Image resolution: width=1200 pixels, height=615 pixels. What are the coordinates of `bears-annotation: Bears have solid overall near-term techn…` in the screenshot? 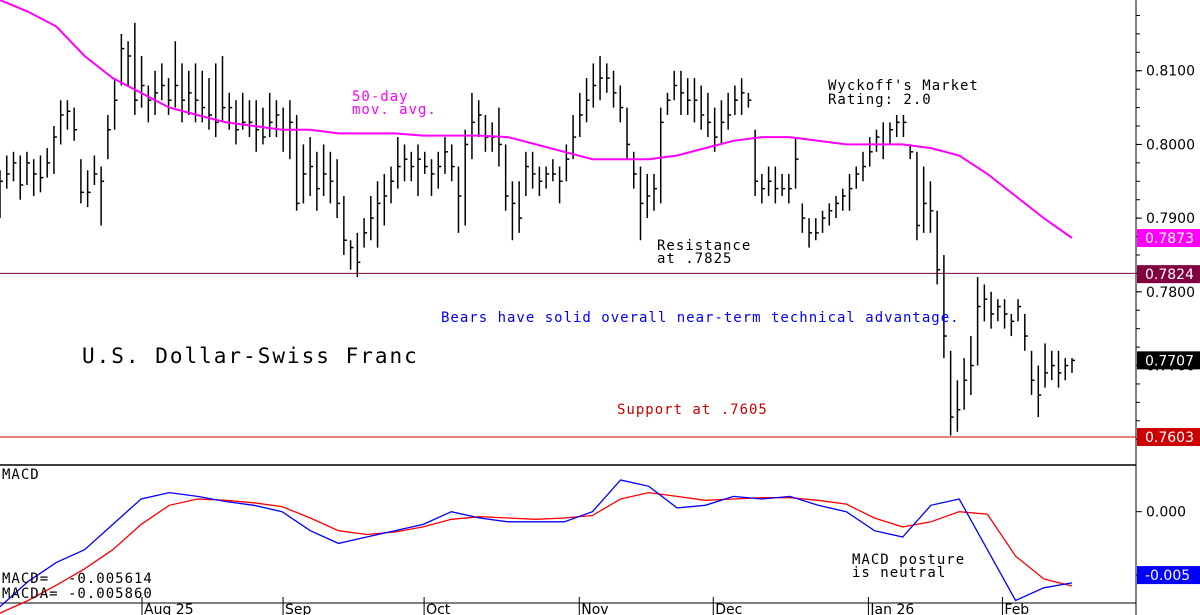 It's located at (700, 318).